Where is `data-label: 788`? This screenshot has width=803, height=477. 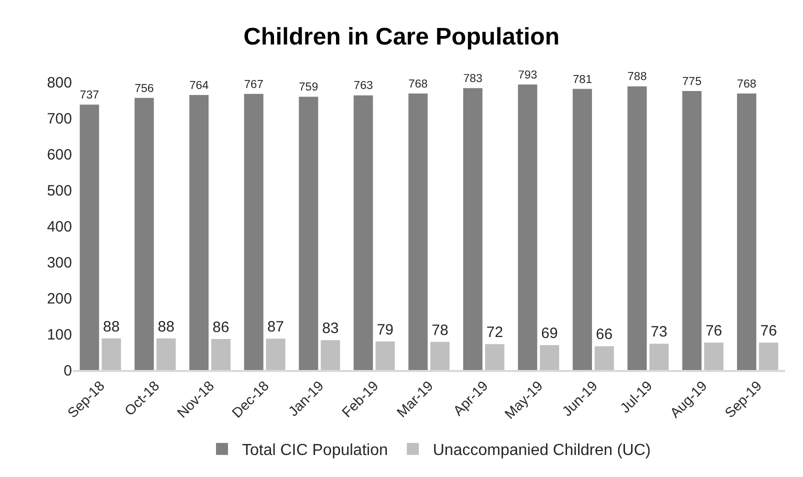
data-label: 788 is located at coordinates (637, 77).